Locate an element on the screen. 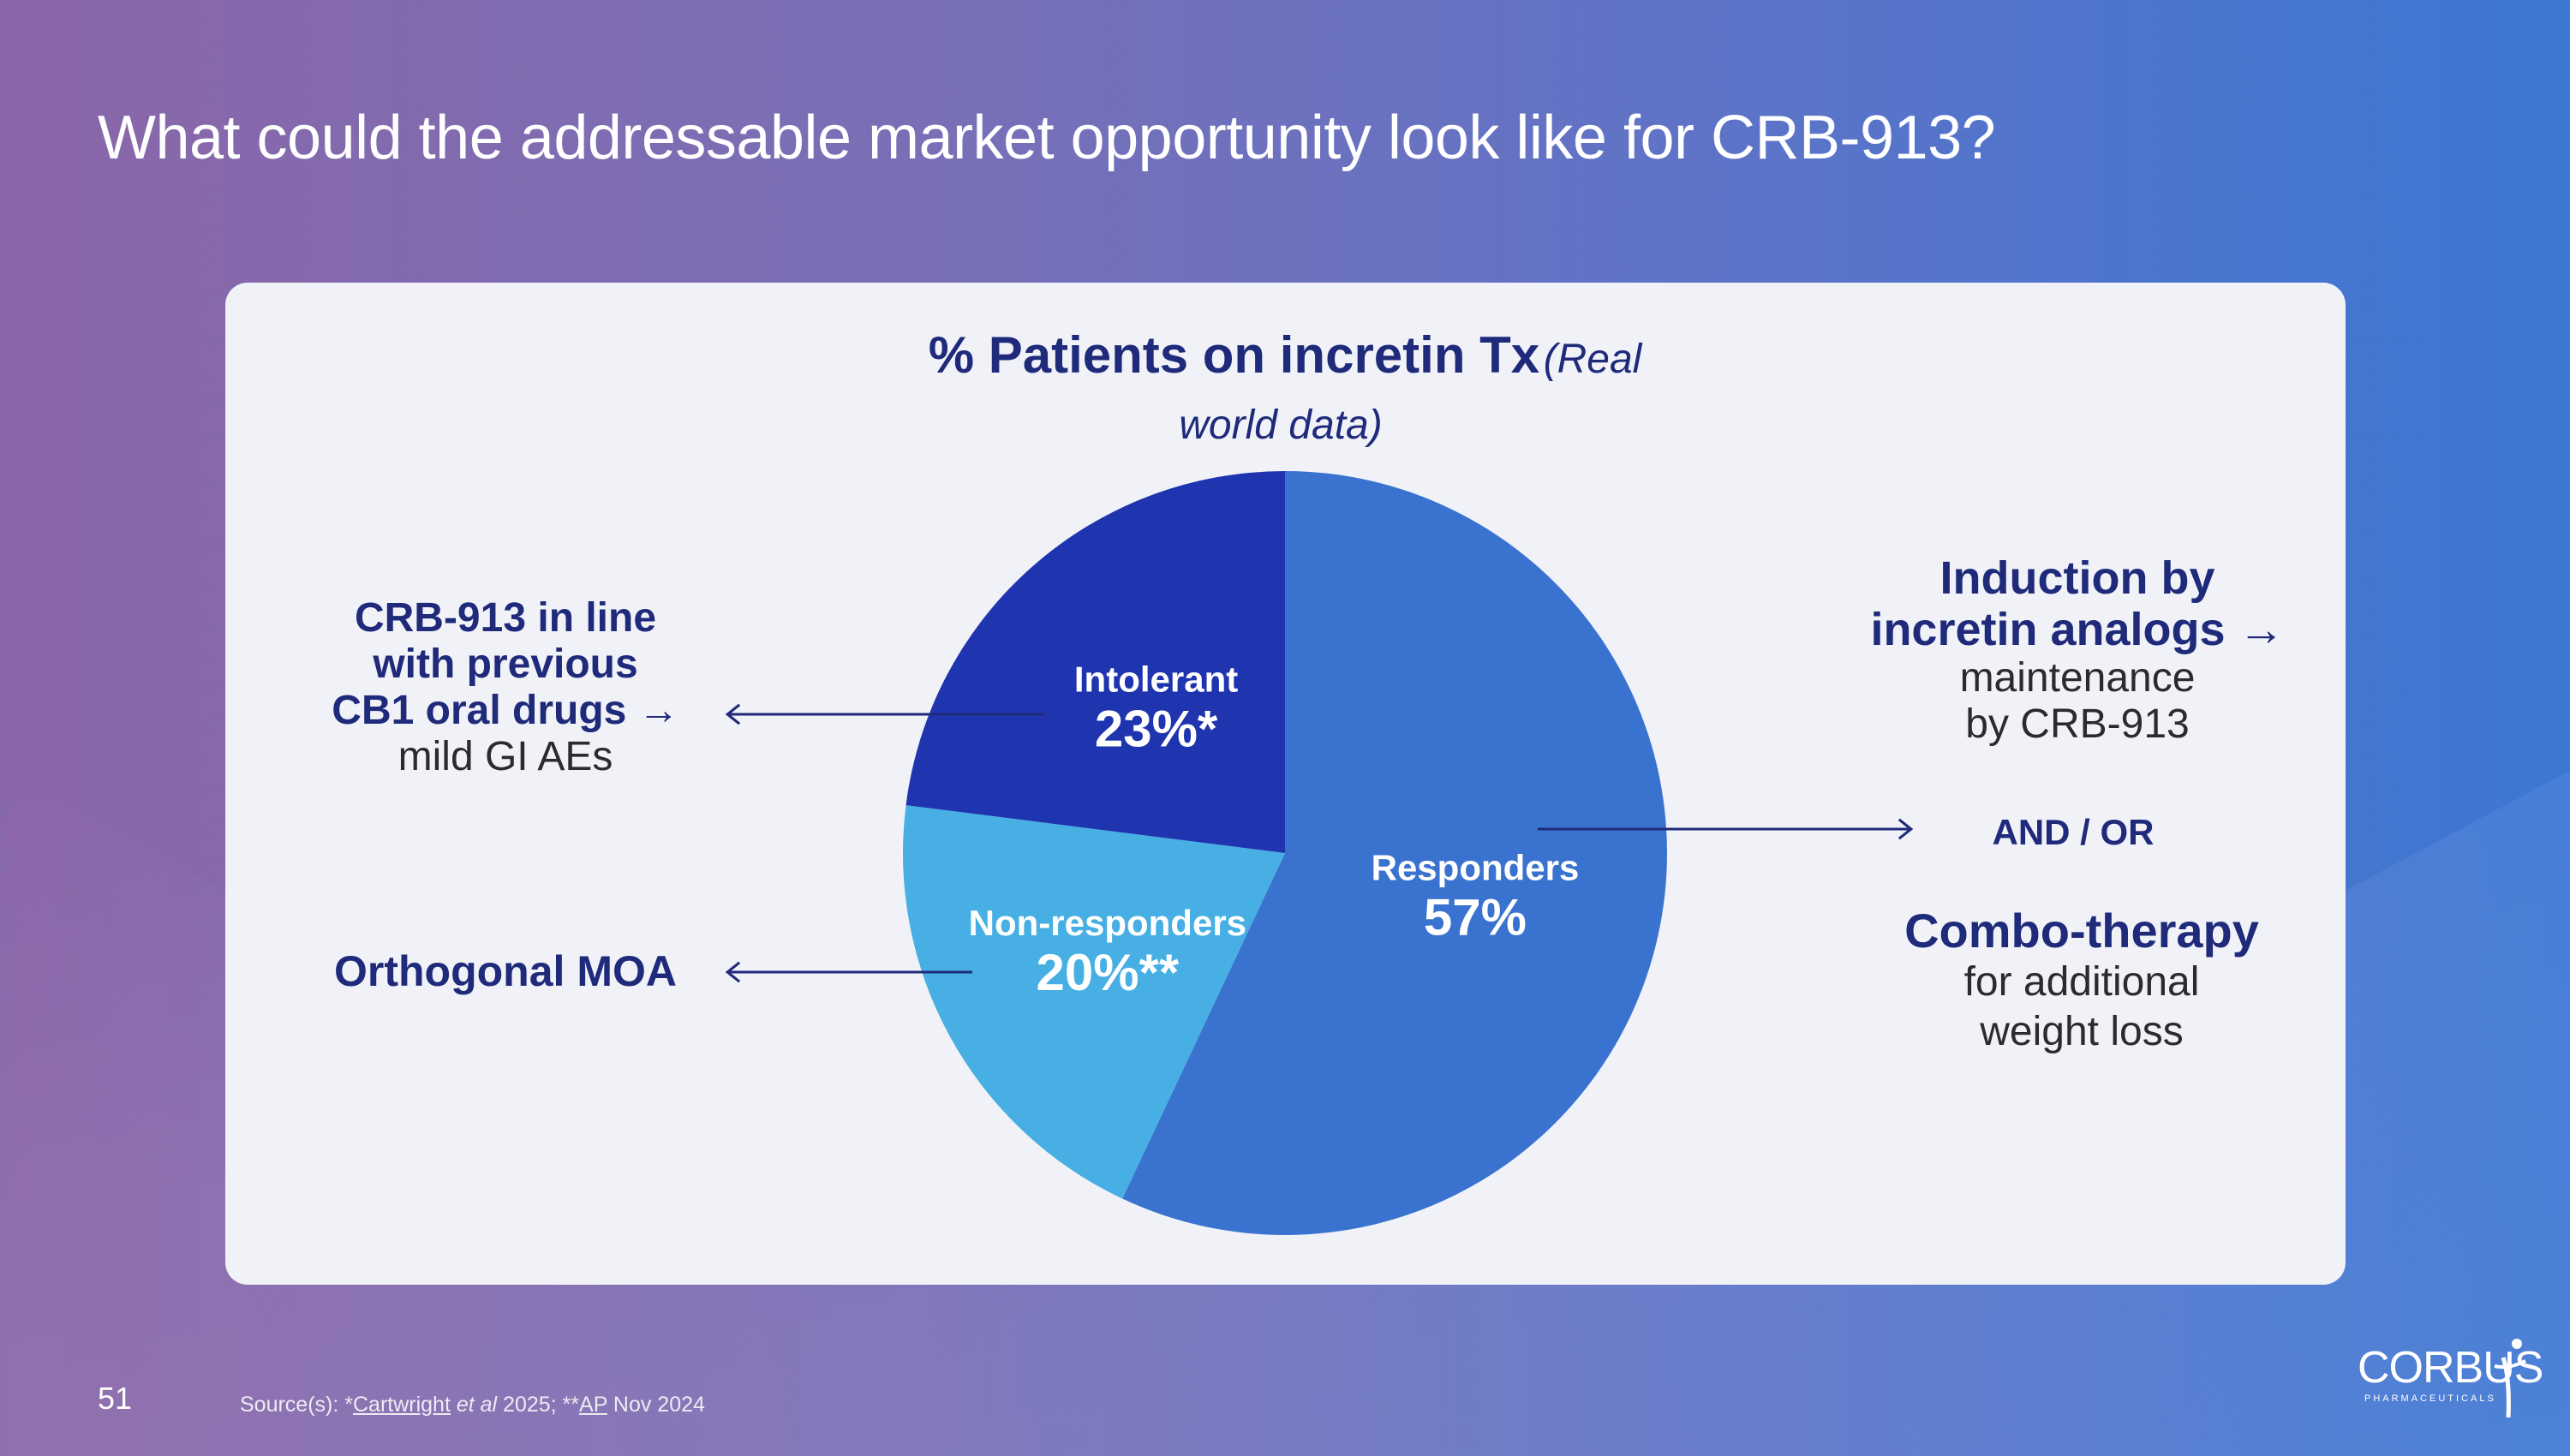 Image resolution: width=2570 pixels, height=1456 pixels. source-ref-cartwright: Cartwright is located at coordinates (402, 1405).